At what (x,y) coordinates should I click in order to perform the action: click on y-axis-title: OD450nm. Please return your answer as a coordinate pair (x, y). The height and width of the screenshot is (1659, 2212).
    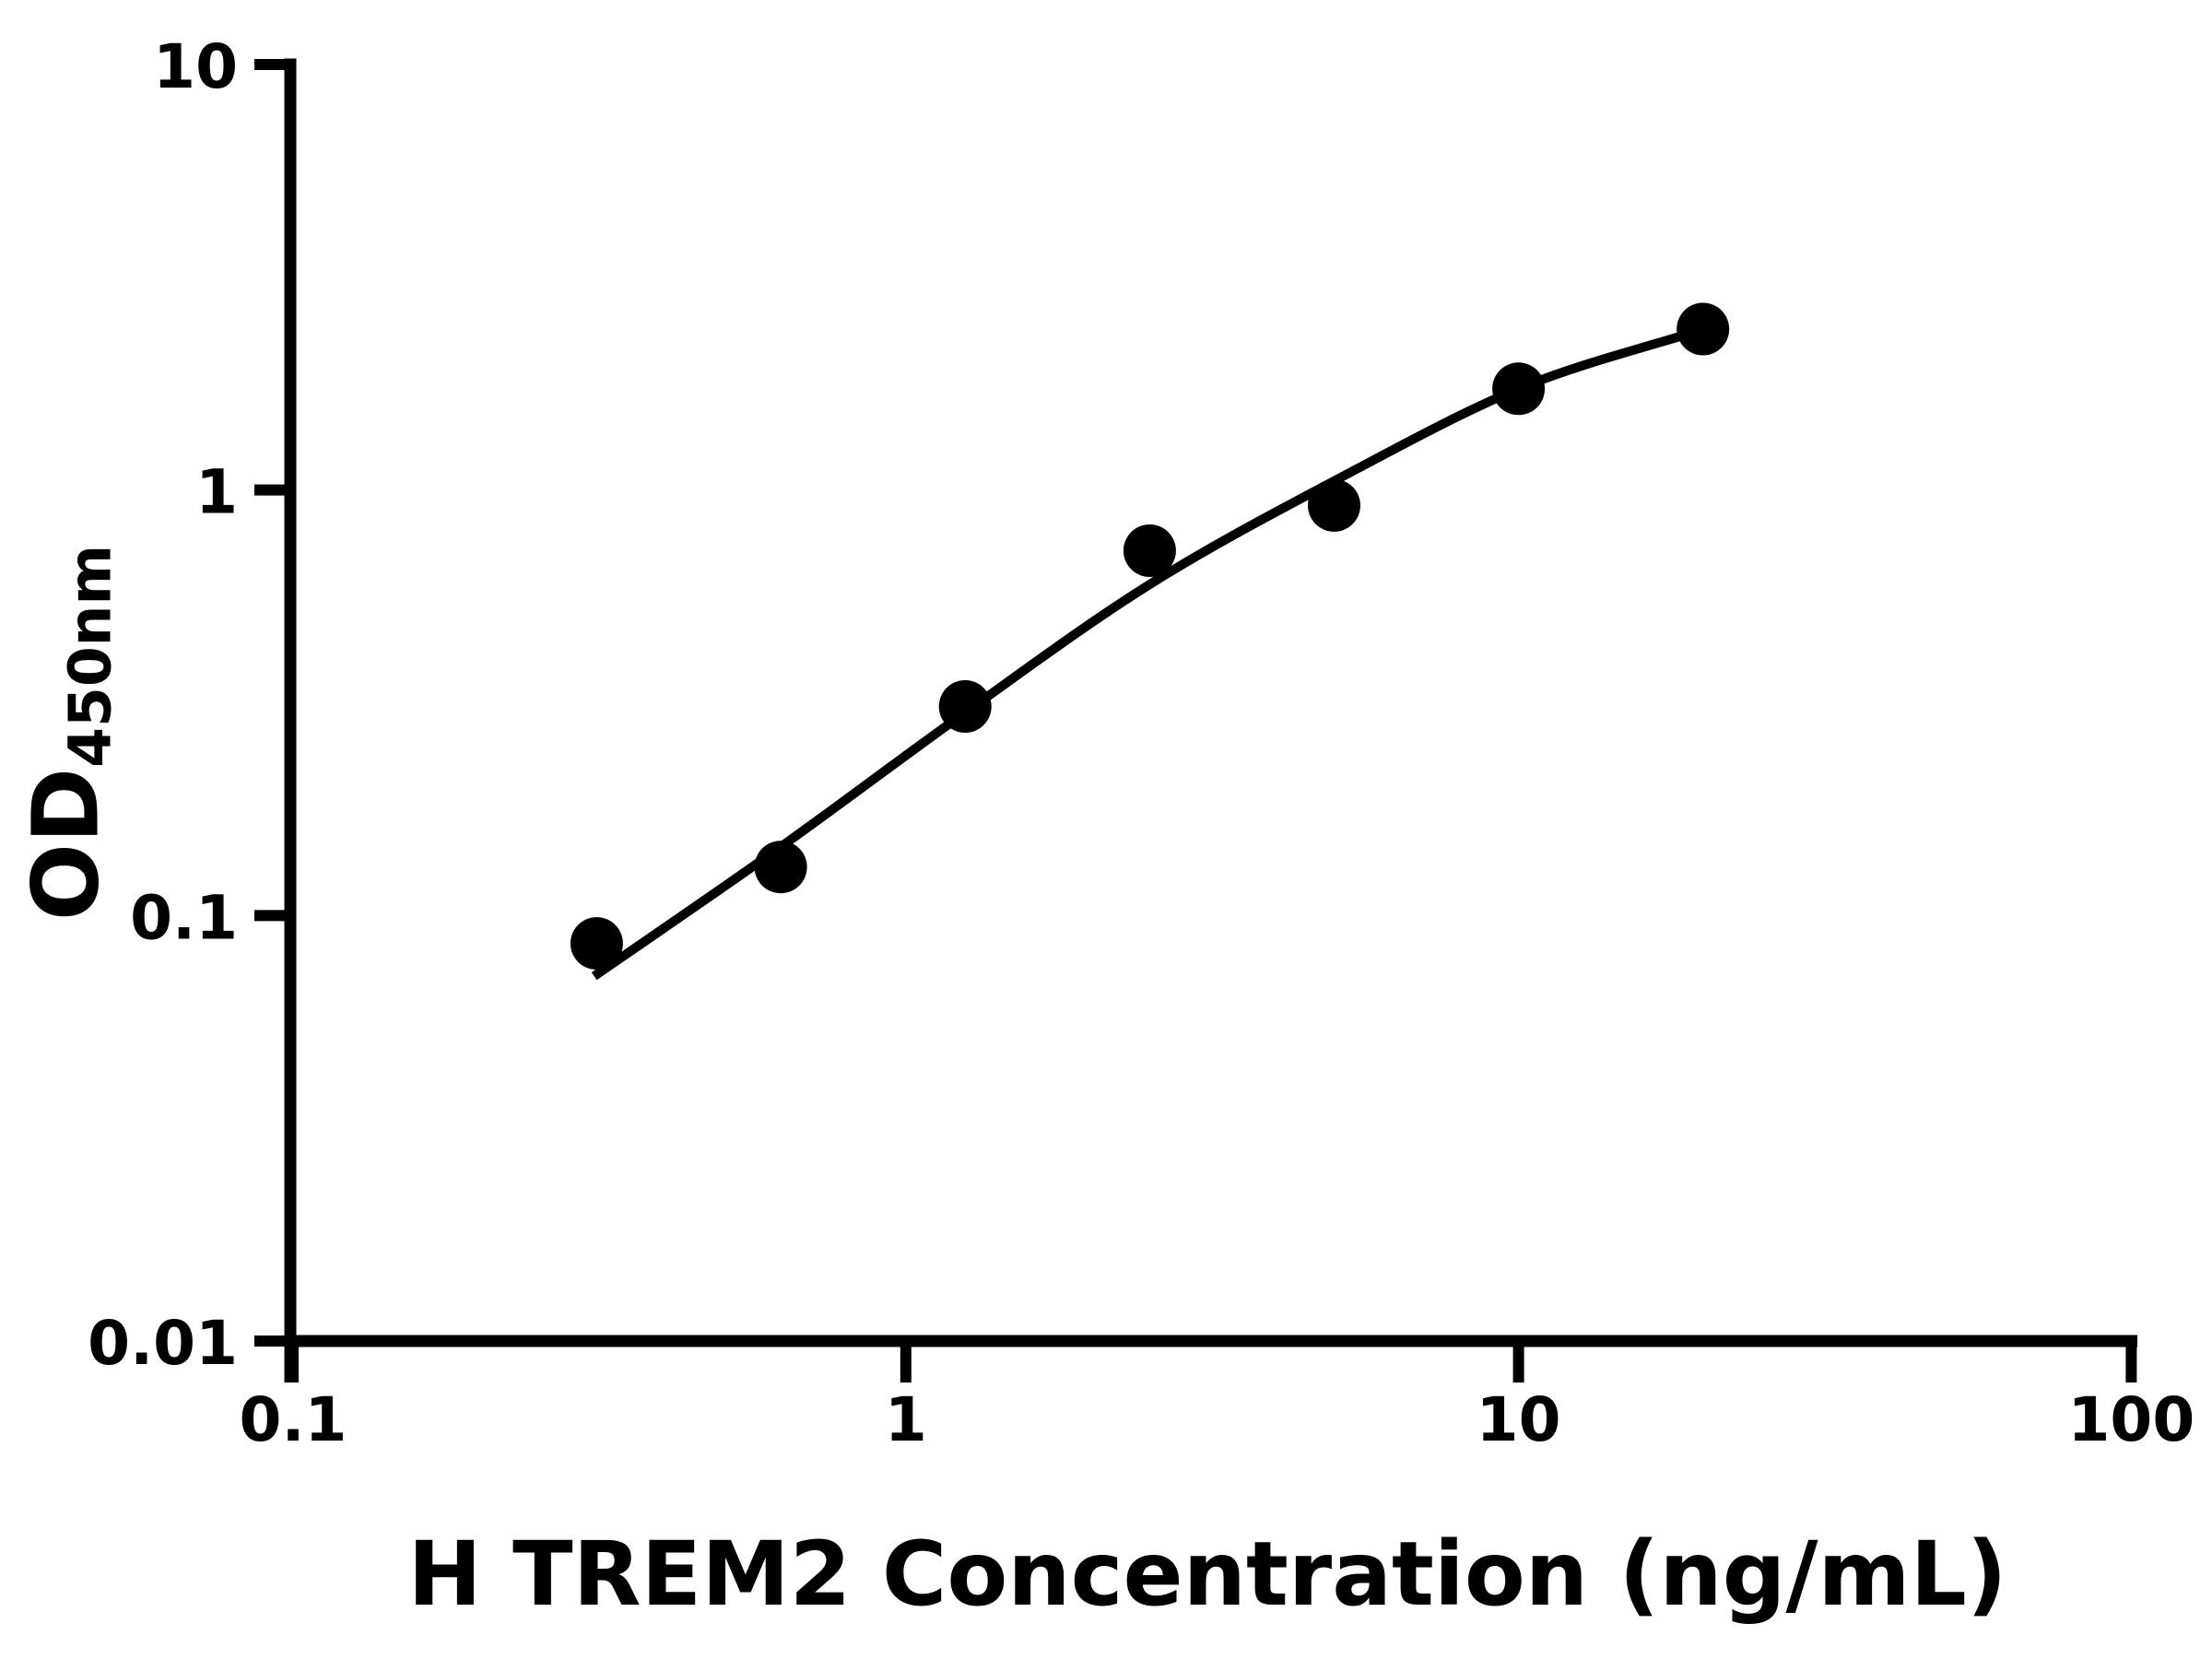
    Looking at the image, I should click on (69, 733).